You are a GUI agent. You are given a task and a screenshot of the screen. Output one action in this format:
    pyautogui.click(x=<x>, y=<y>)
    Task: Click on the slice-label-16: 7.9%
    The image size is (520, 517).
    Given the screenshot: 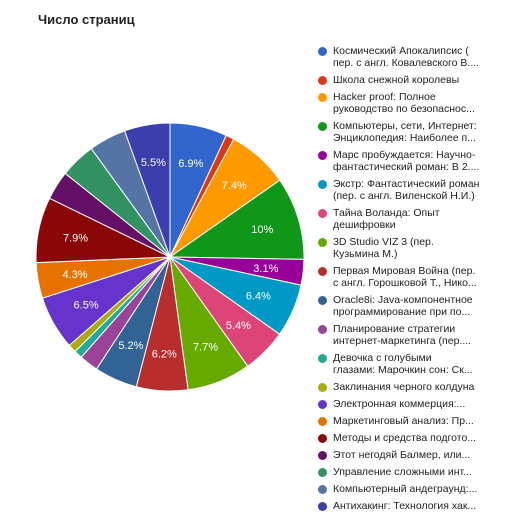 What is the action you would take?
    pyautogui.click(x=75, y=238)
    